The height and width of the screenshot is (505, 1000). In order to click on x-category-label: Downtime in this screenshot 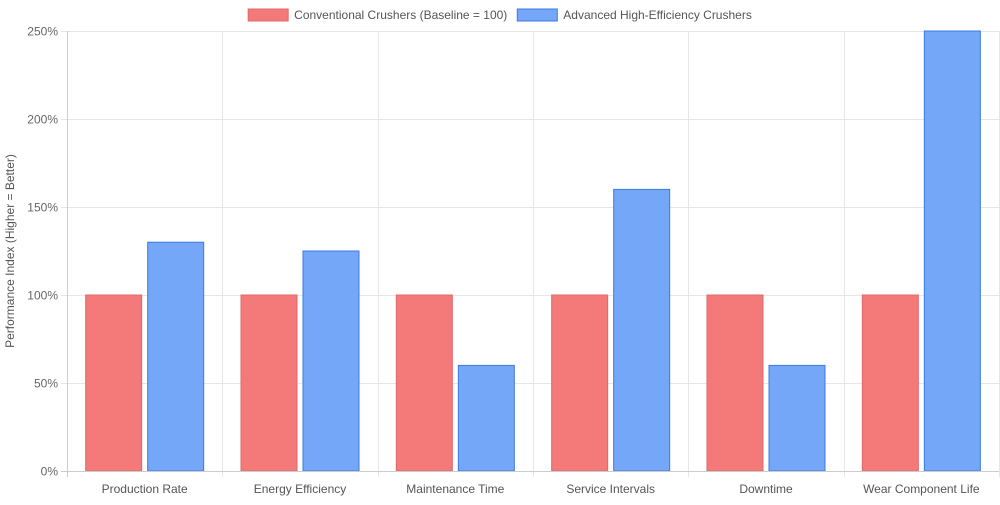, I will do `click(766, 489)`.